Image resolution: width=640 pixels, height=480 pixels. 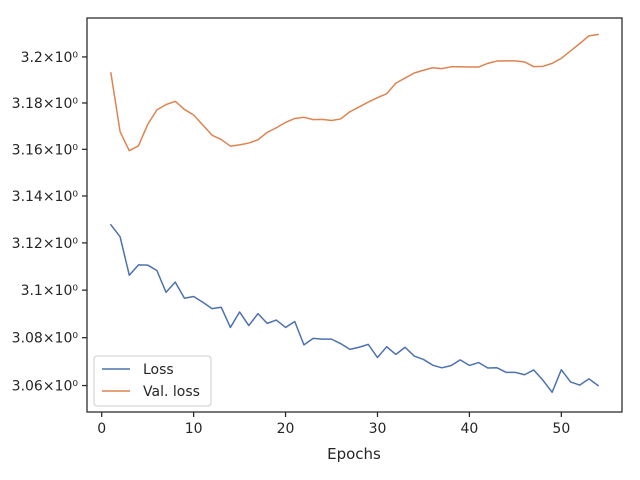 I want to click on x-tick-label: 20, so click(x=286, y=429).